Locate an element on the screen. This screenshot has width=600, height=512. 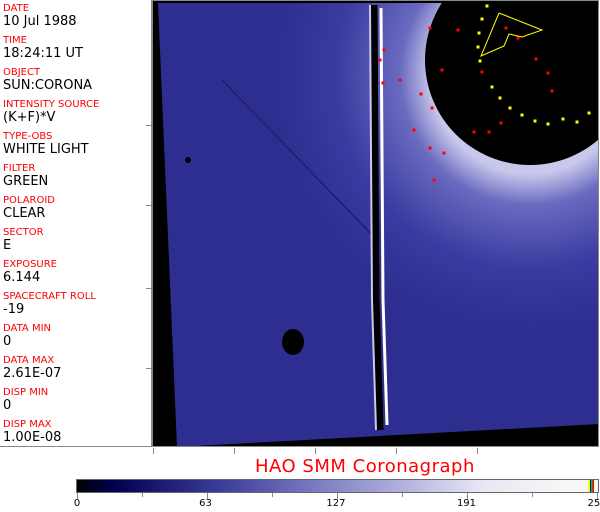
field-polaroid: POLAROID CLEAR is located at coordinates (29, 208).